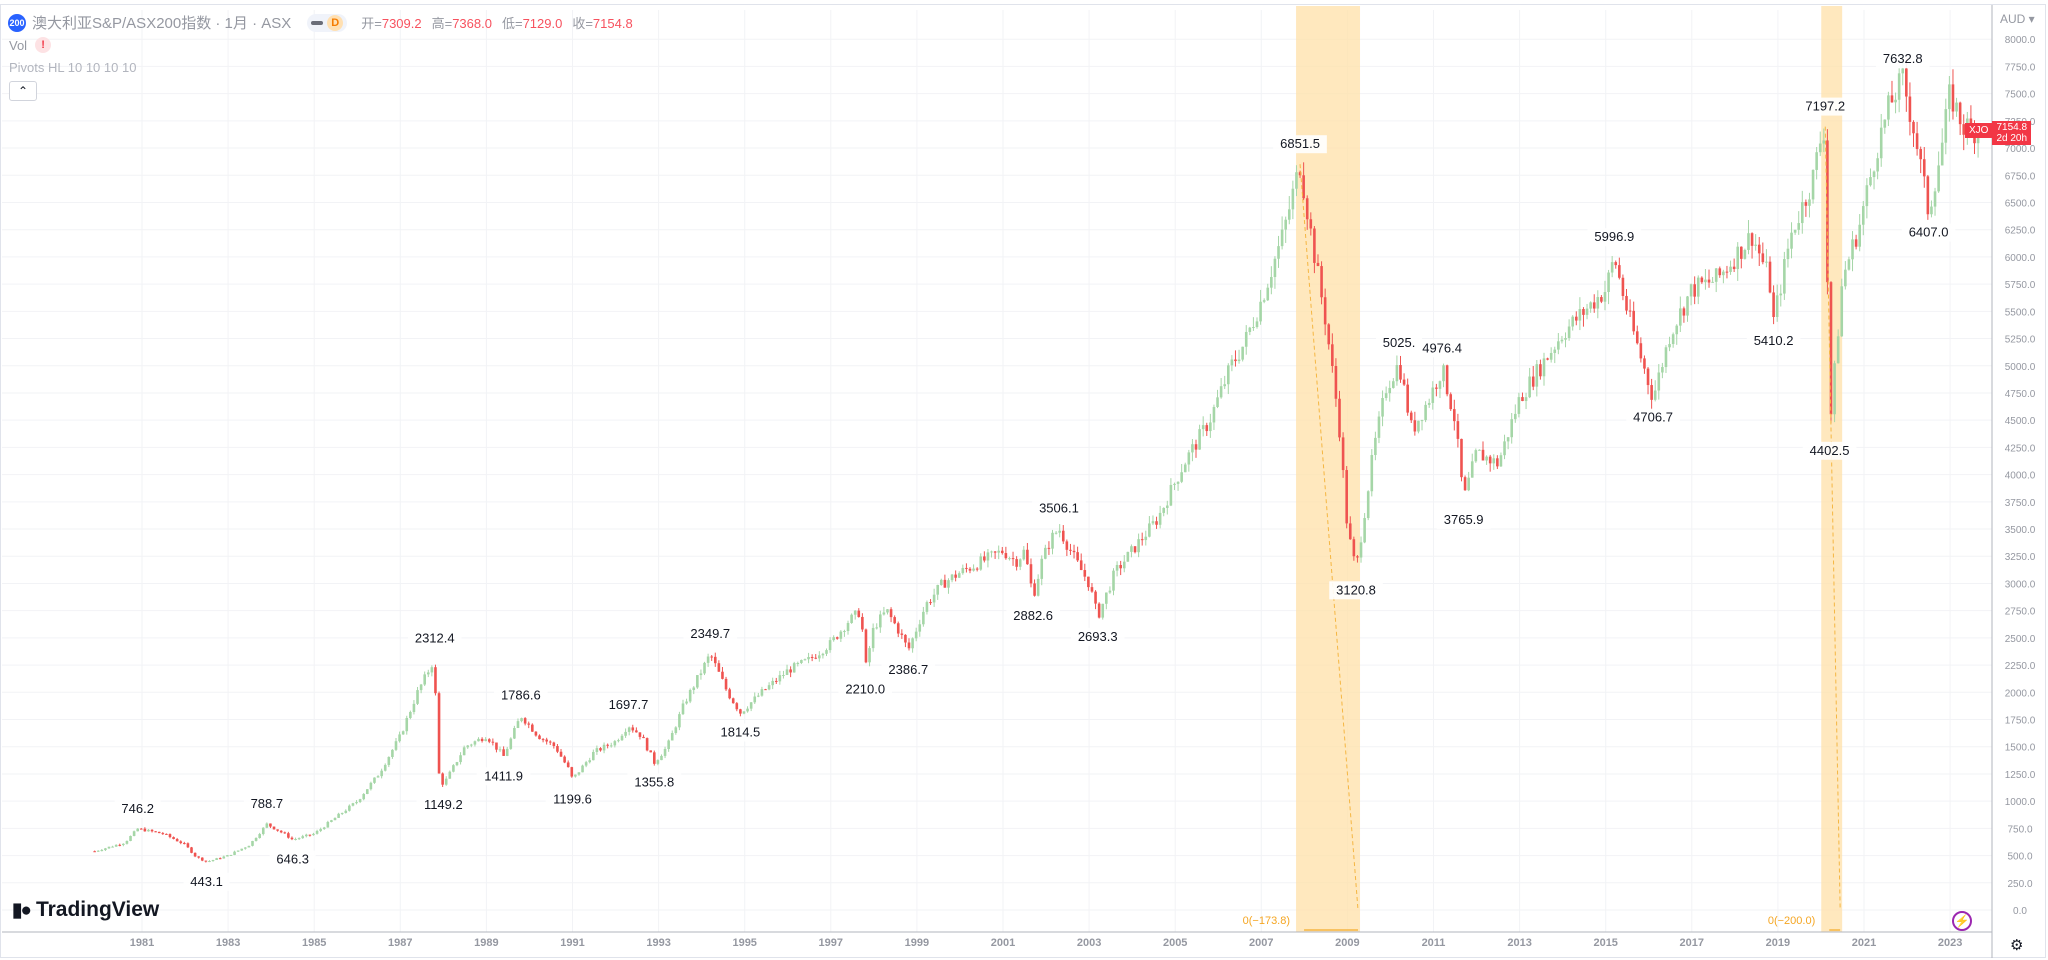 This screenshot has height=960, width=2048. Describe the element at coordinates (2017, 945) in the screenshot. I see `gear-icon: ⚙` at that location.